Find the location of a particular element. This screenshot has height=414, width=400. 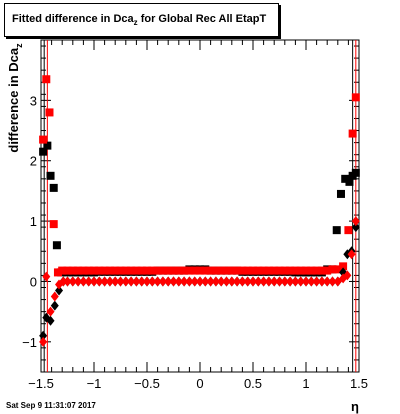

y-tick-label: 3 is located at coordinates (33, 100).